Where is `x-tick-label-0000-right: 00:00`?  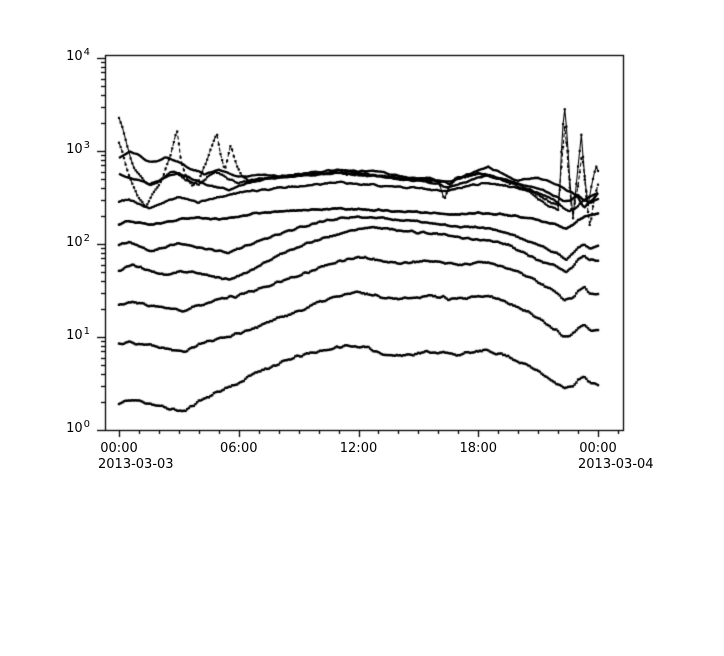 x-tick-label-0000-right: 00:00 is located at coordinates (598, 448).